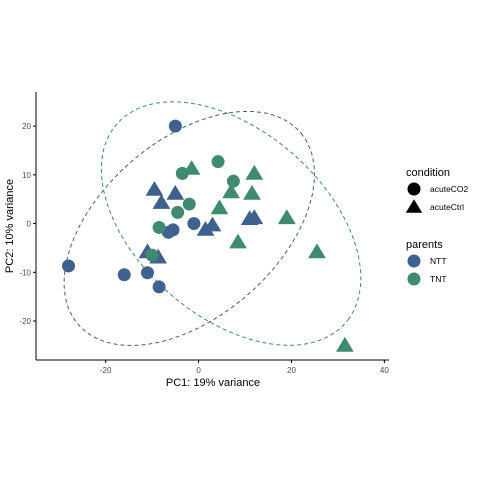  Describe the element at coordinates (414, 206) in the screenshot. I see `legend-key-acutectrl` at that location.